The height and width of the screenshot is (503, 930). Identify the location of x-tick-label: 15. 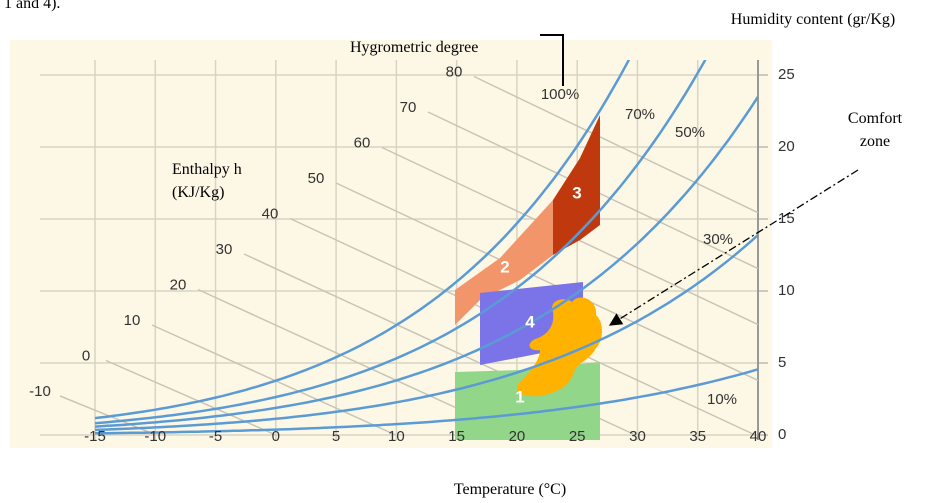
(456, 436).